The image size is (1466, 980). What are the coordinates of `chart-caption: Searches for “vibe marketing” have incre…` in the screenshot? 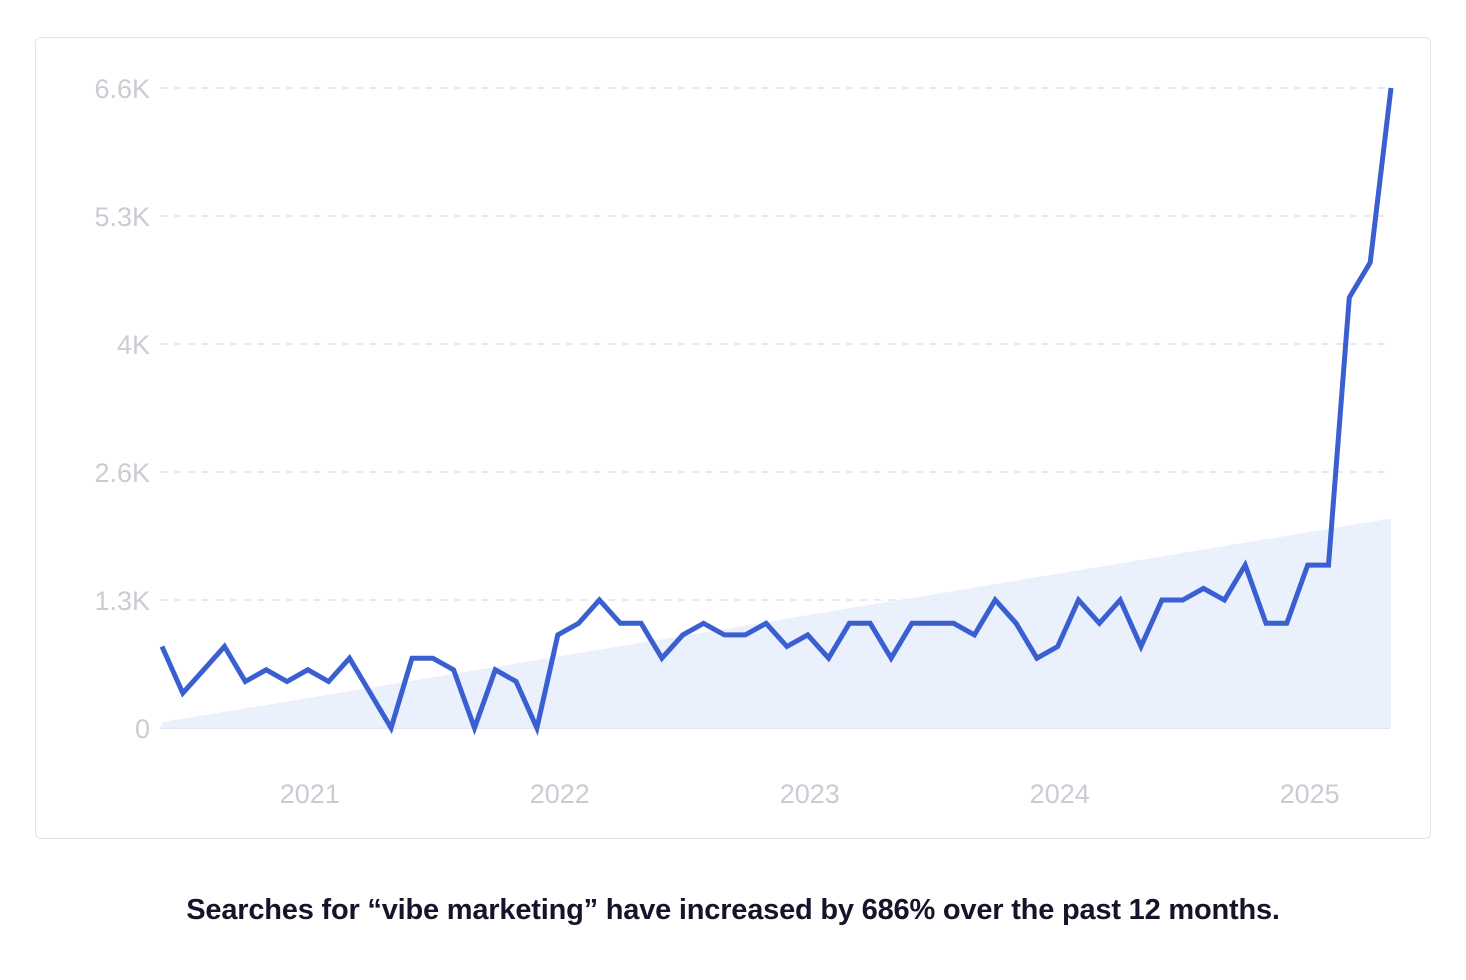 It's located at (733, 910).